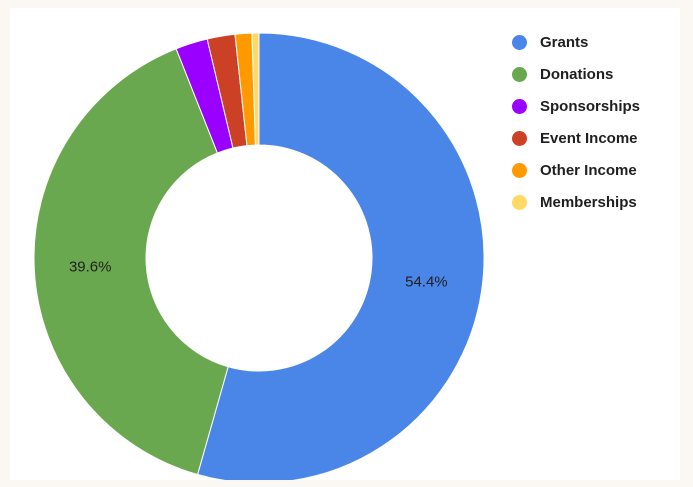 The image size is (693, 487). I want to click on legend-label: Sponsorships, so click(590, 106).